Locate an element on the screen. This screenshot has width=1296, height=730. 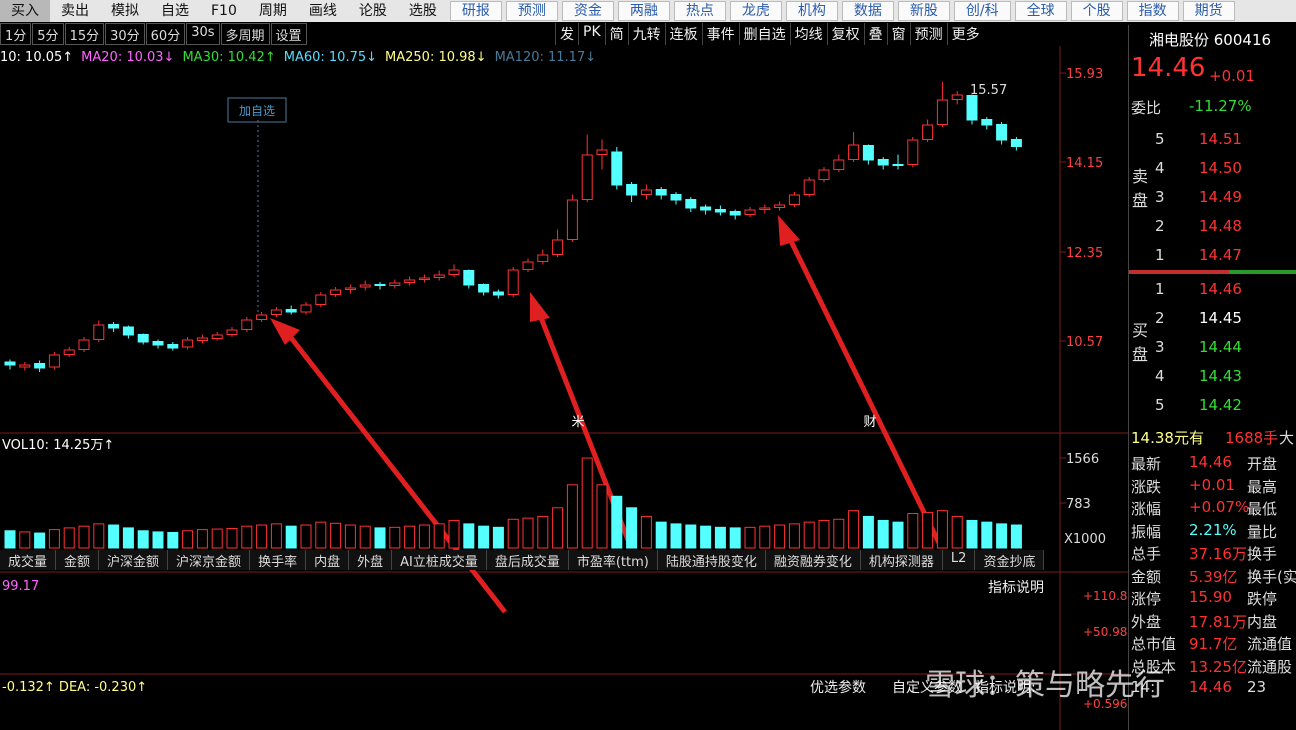
indicator-tab: 换手率 is located at coordinates (278, 560).